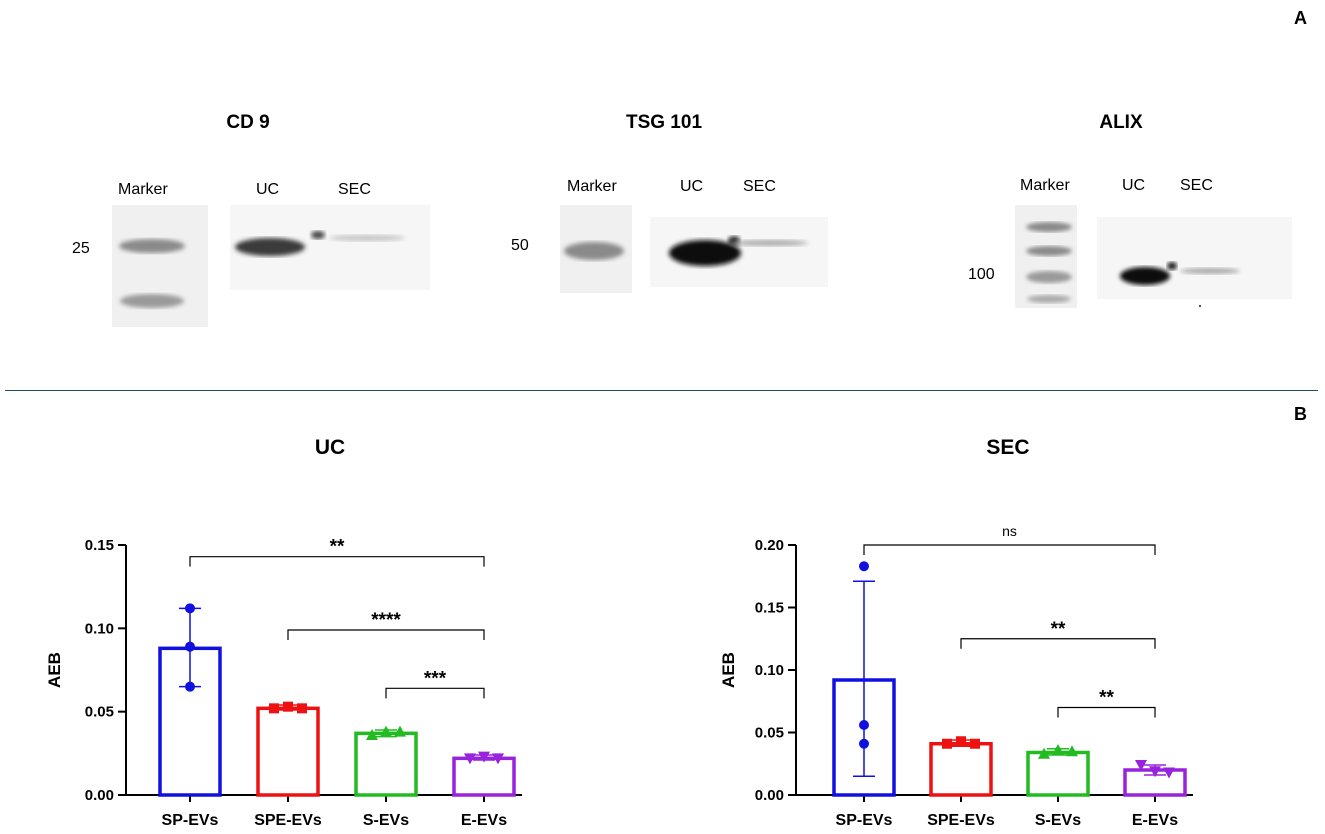  Describe the element at coordinates (81, 248) in the screenshot. I see `mw-label: 25` at that location.